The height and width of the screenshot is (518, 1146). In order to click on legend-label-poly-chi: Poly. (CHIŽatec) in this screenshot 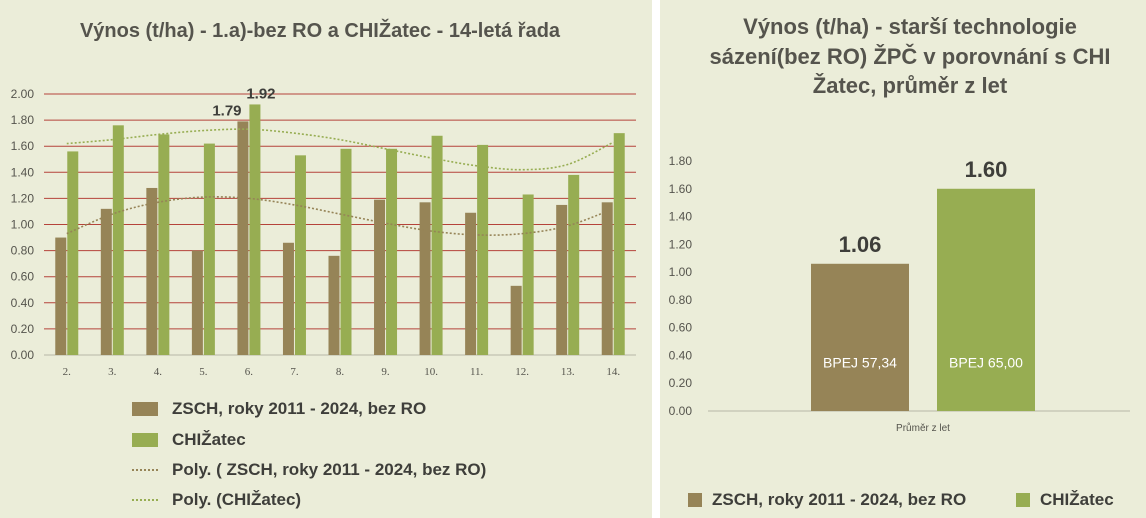, I will do `click(237, 499)`.